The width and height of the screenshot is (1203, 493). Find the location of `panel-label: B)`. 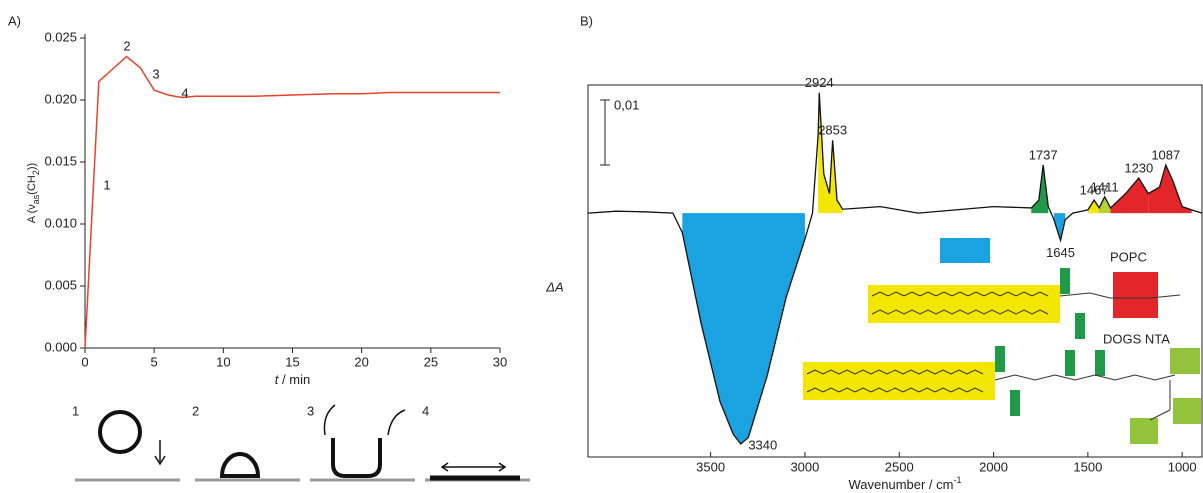

panel-label: B) is located at coordinates (586, 20).